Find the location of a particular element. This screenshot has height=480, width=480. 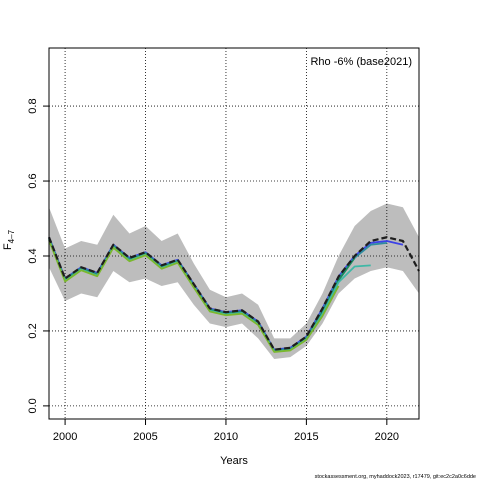

x-tick-label: 2000 is located at coordinates (65, 437).